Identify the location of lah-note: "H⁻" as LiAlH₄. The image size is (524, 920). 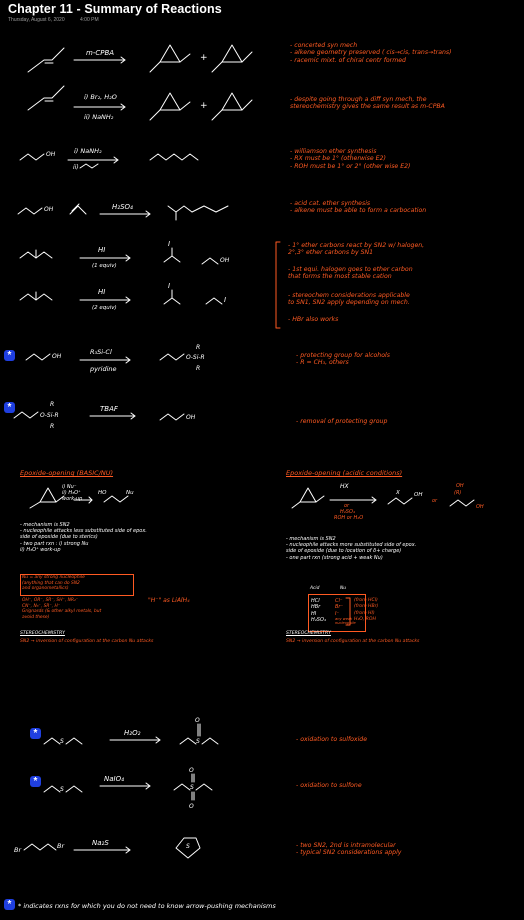
(169, 600).